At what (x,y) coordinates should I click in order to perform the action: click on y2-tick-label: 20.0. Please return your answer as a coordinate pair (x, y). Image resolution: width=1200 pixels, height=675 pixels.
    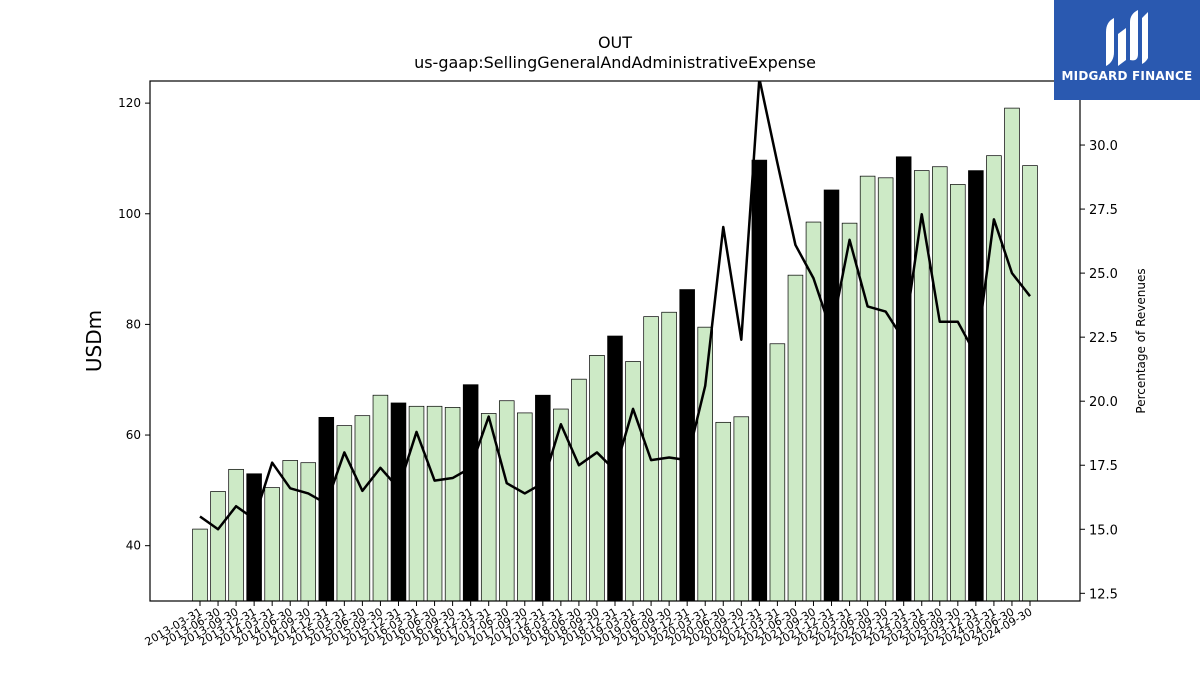
    Looking at the image, I should click on (1103, 402).